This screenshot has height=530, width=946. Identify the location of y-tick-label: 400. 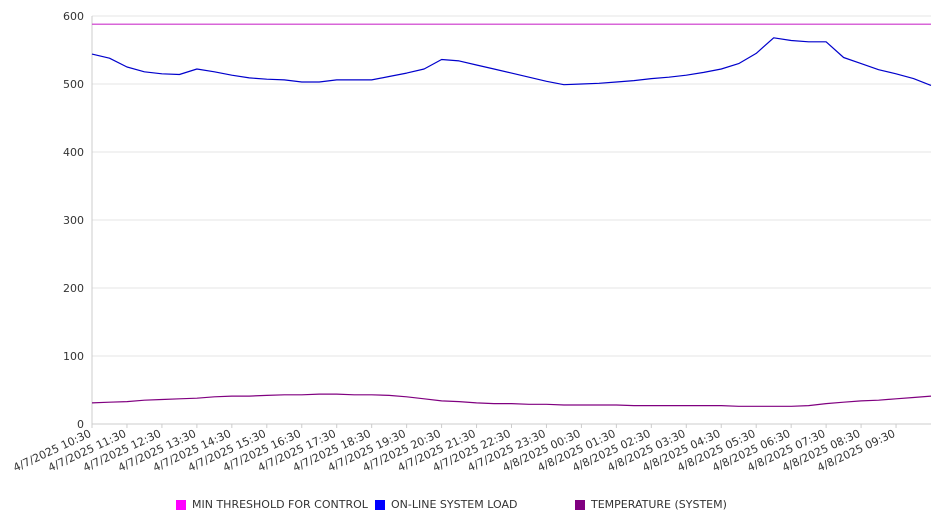
(73, 152).